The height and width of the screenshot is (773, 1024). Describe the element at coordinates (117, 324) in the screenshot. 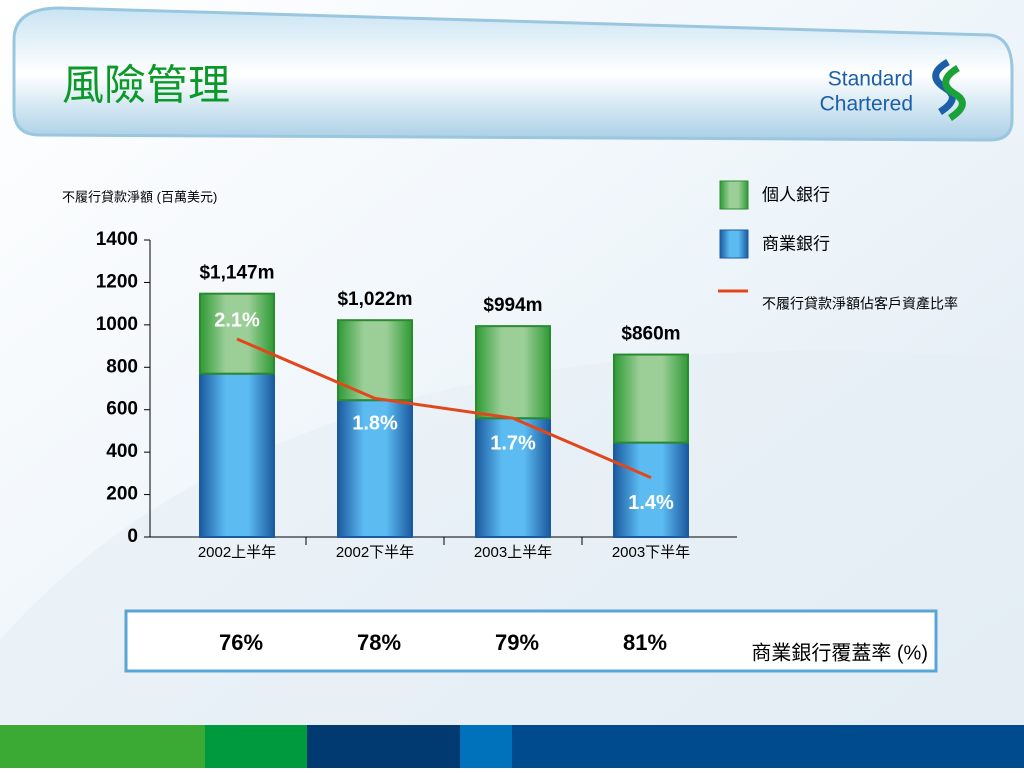

I see `y-tick-label: 1000` at that location.